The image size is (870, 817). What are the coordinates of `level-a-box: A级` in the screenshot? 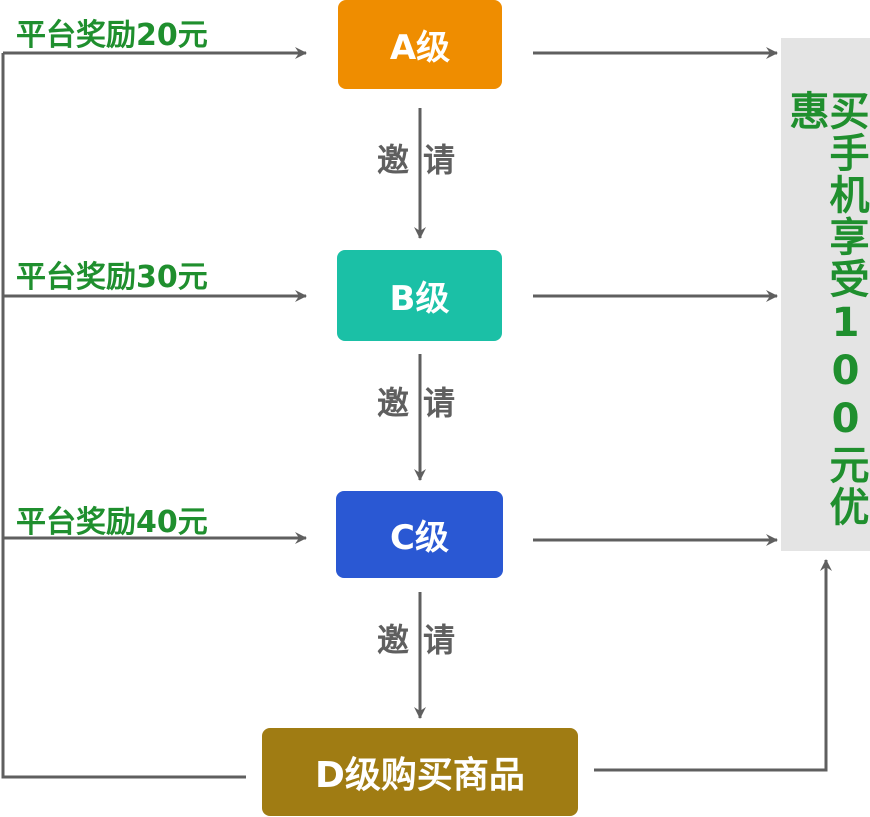 It's located at (420, 44).